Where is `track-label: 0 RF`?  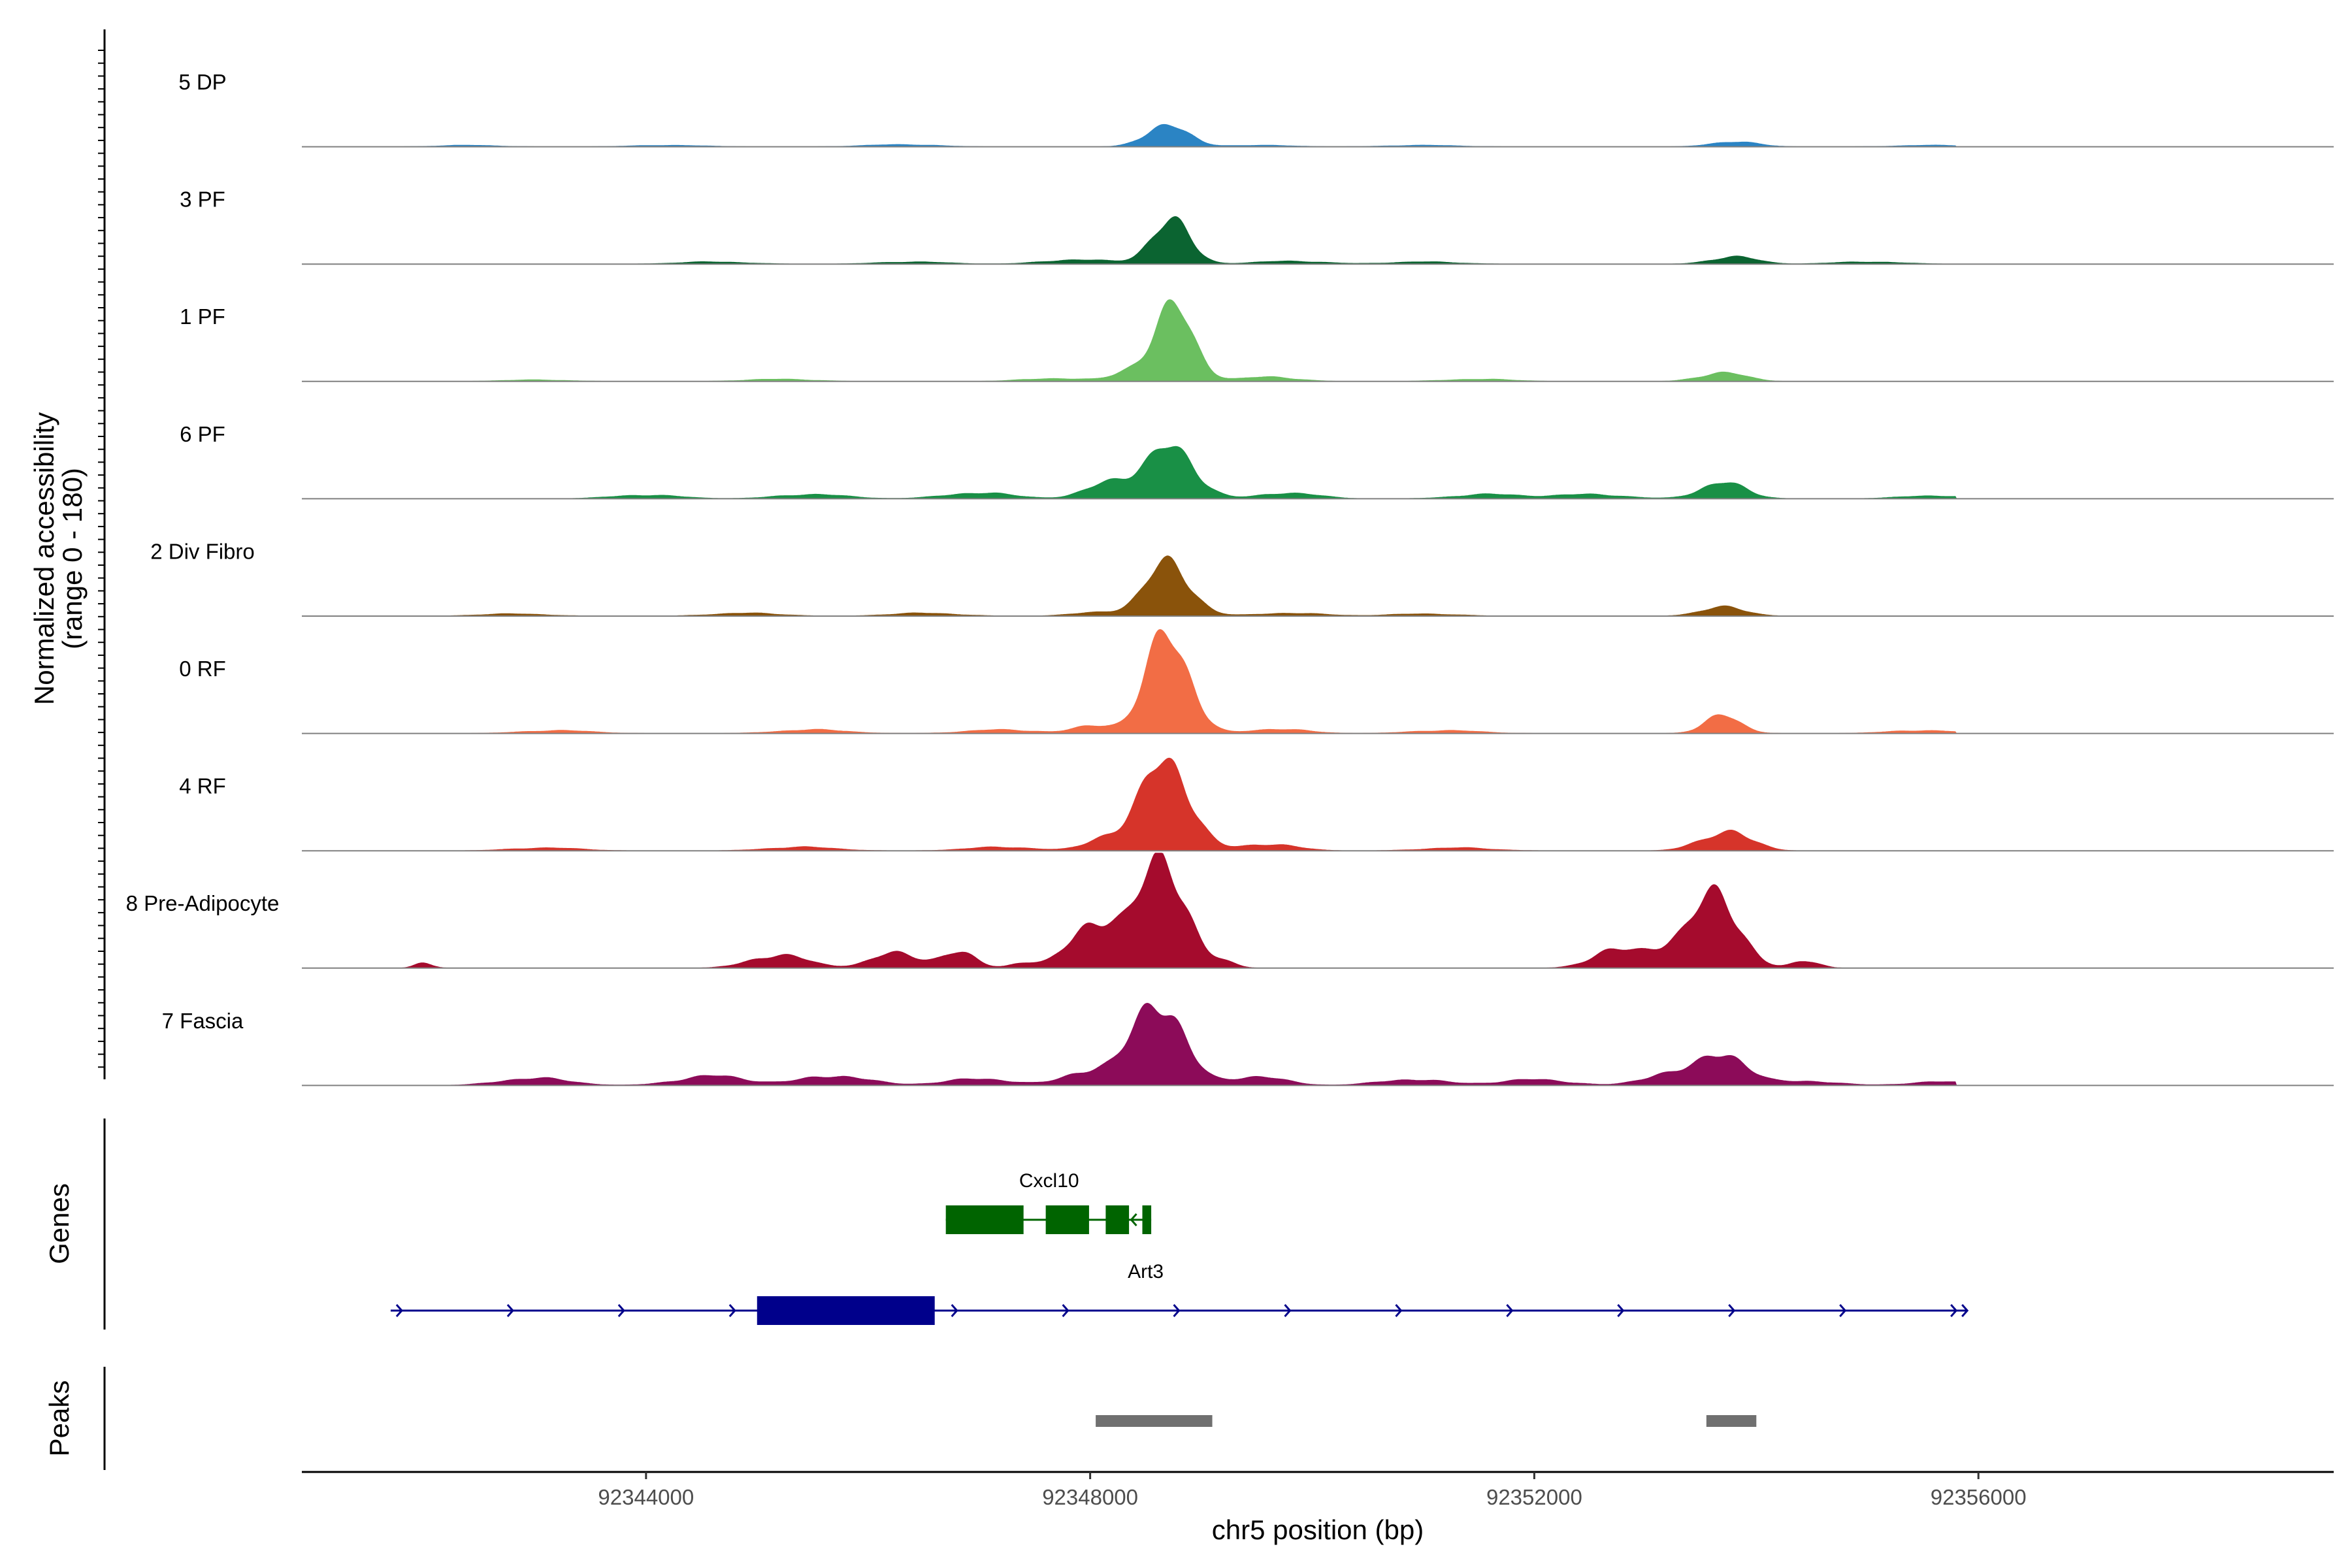 track-label: 0 RF is located at coordinates (202, 669).